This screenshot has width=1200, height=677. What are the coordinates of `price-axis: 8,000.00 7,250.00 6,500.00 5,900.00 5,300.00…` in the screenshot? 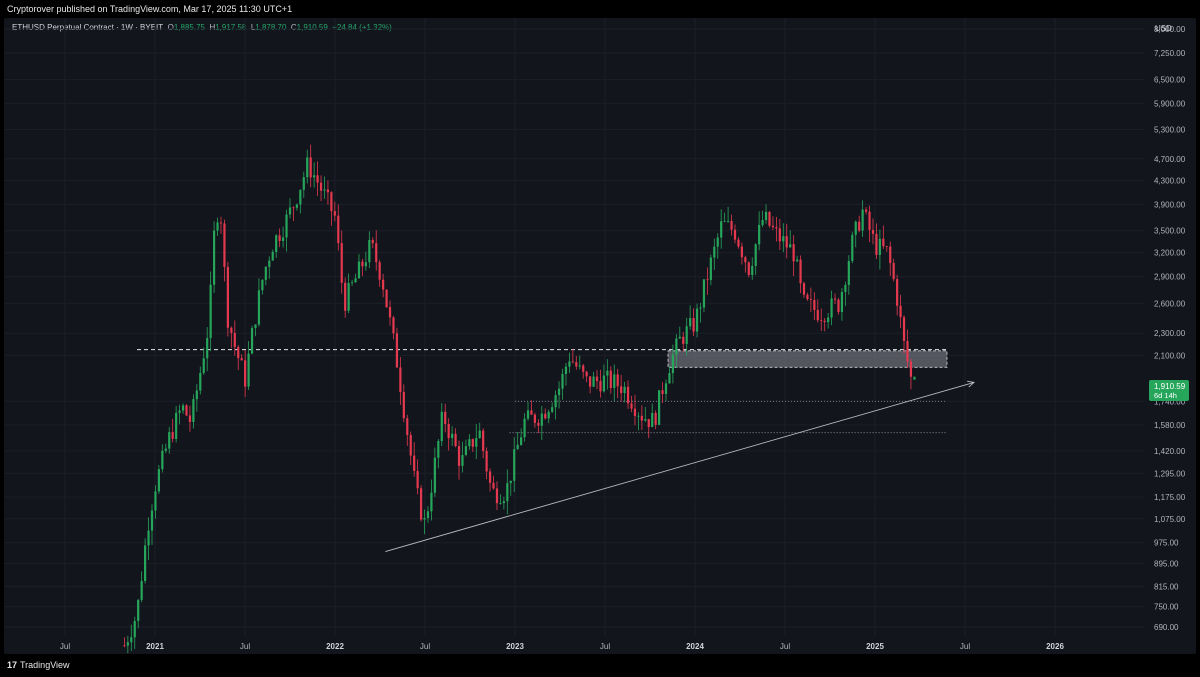 It's located at (1170, 328).